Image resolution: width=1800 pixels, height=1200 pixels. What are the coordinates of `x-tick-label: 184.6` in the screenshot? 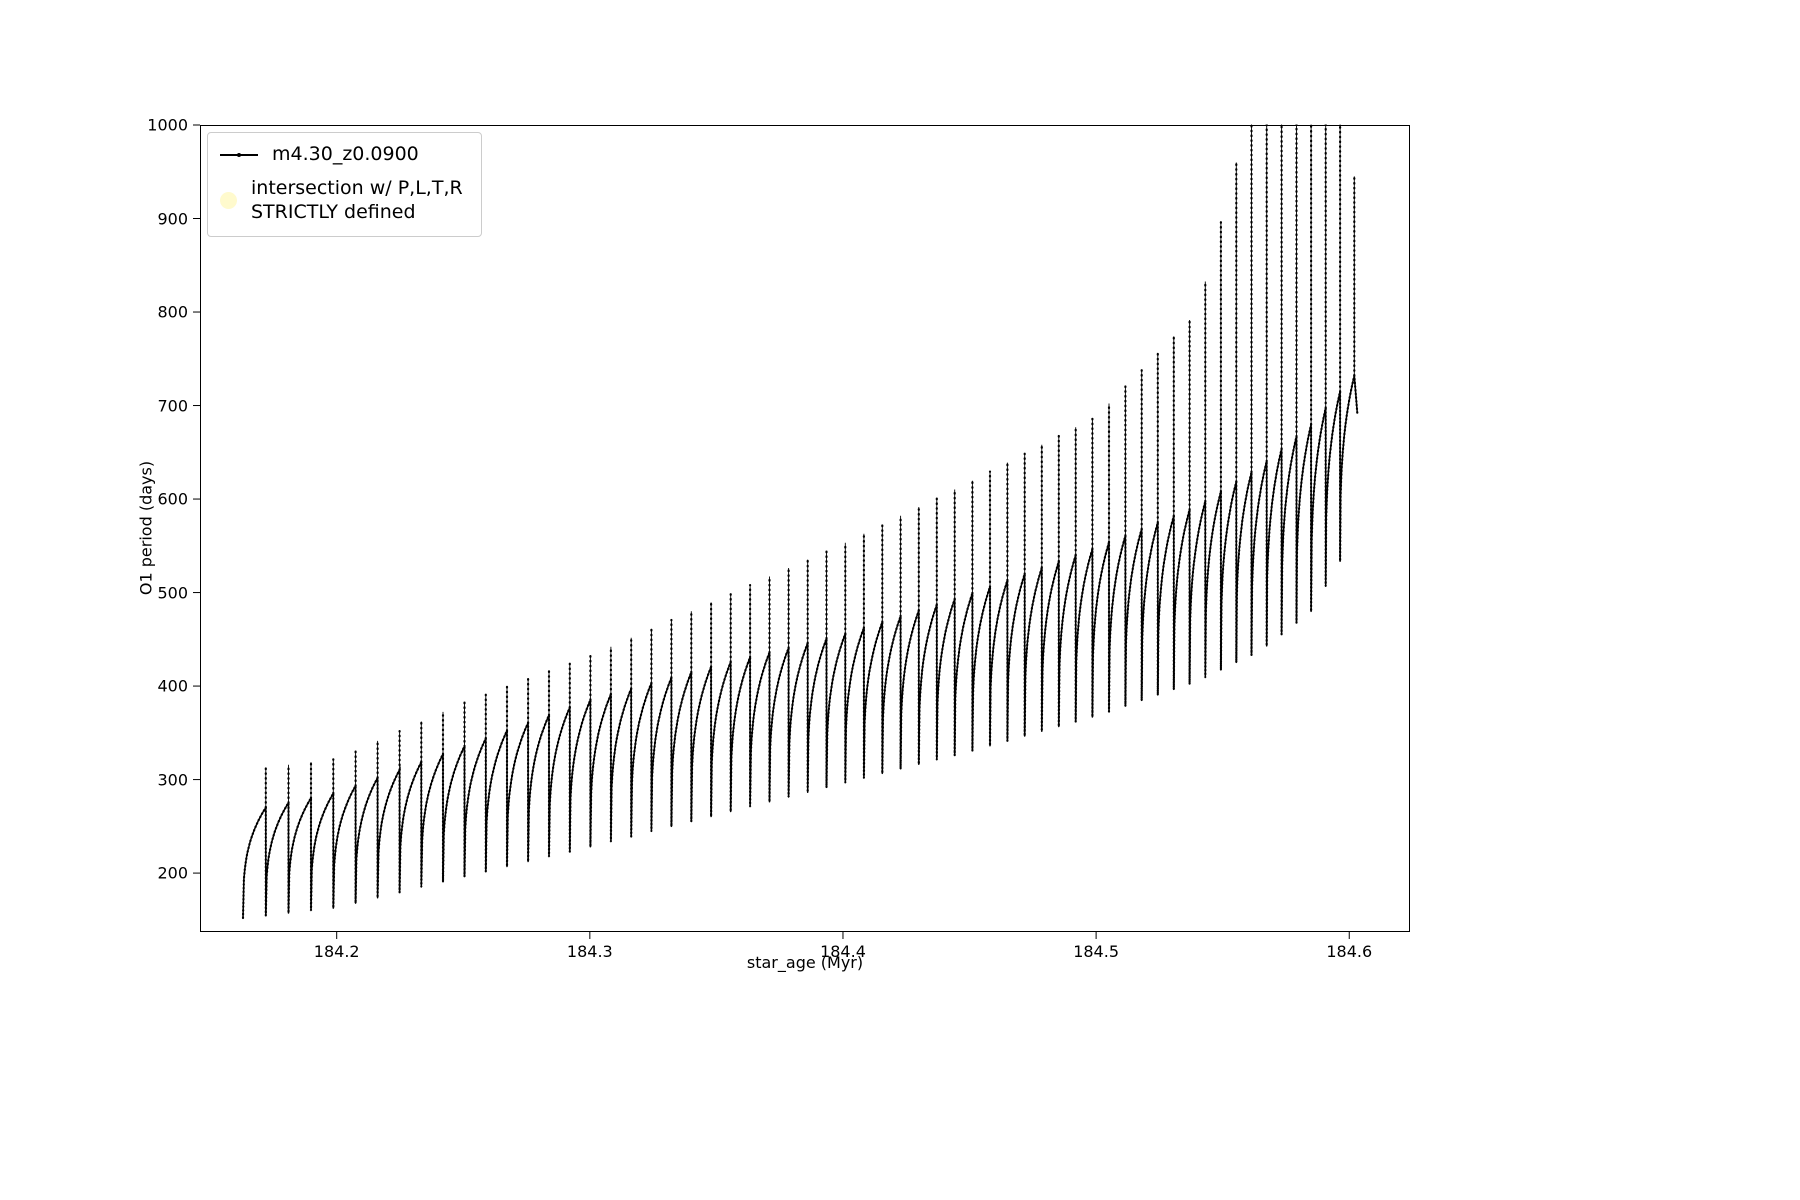 It's located at (1349, 951).